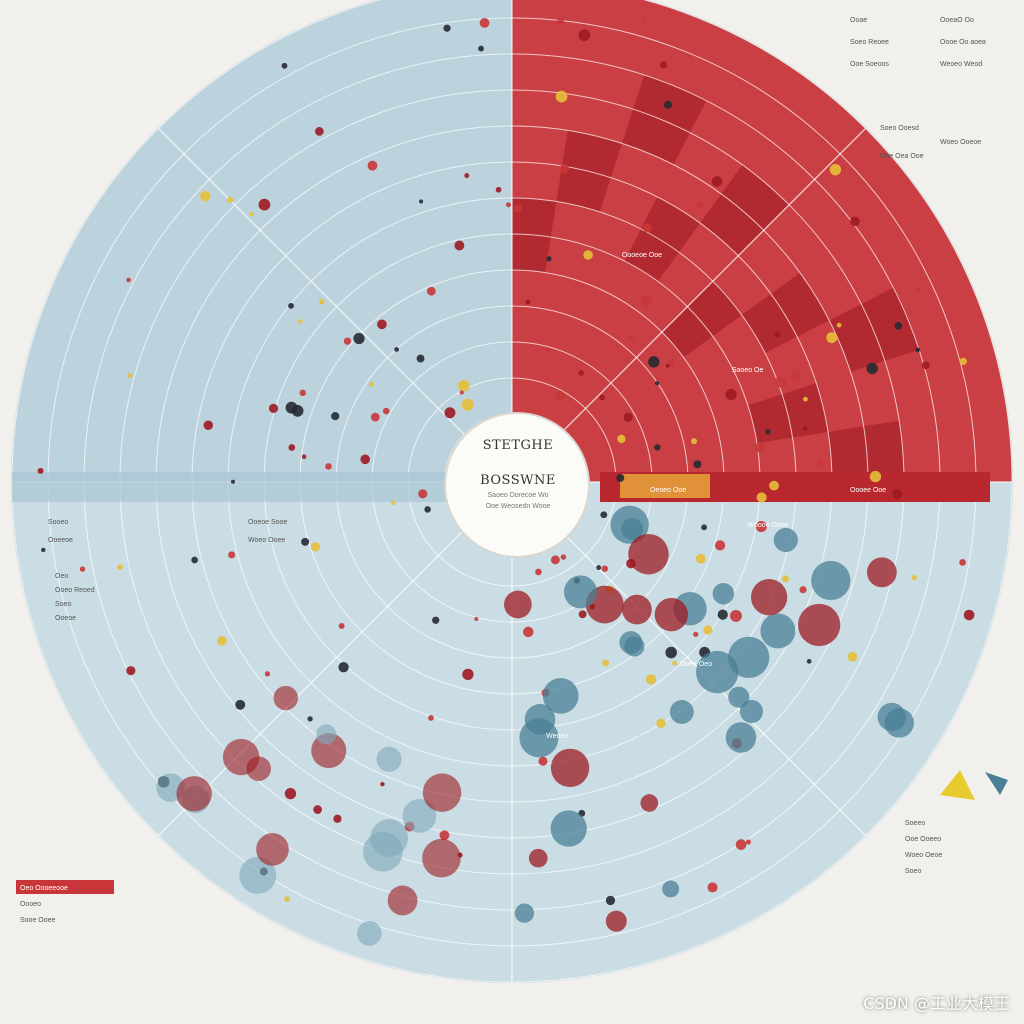 This screenshot has width=1024, height=1024. What do you see at coordinates (923, 839) in the screenshot?
I see `annotation-bottom-right: Ooe Ooeeo` at bounding box center [923, 839].